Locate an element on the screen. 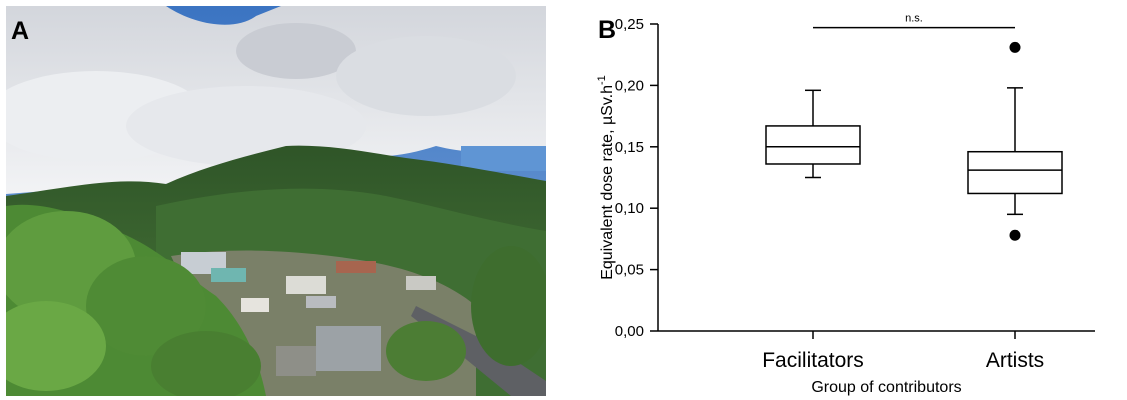 The height and width of the screenshot is (400, 1127). y-tick-label: 0,05 is located at coordinates (629, 270).